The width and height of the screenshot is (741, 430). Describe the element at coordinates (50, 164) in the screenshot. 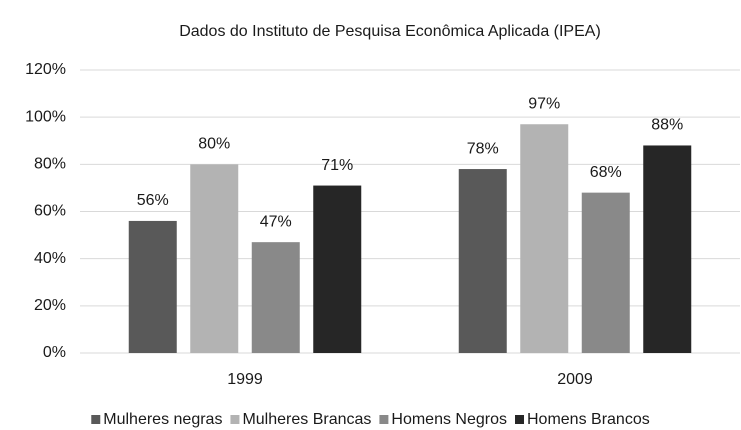

I see `y-tick-label: 80%` at that location.